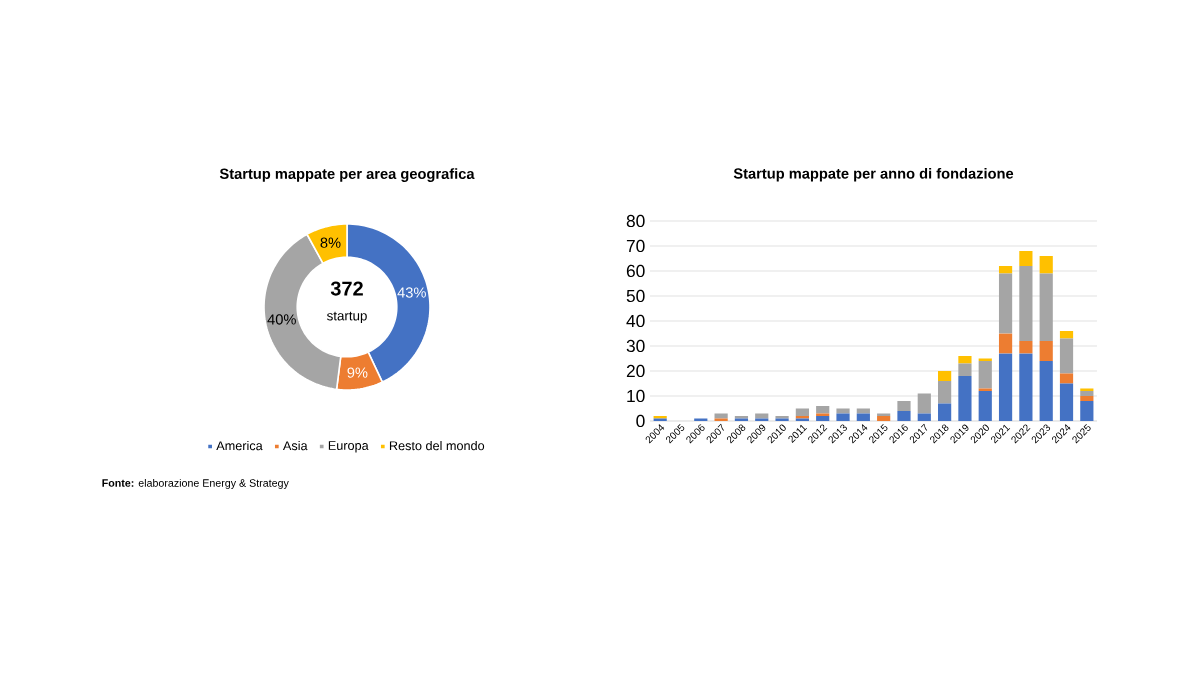 The height and width of the screenshot is (674, 1200). What do you see at coordinates (411, 292) in the screenshot?
I see `data-label: 43%` at bounding box center [411, 292].